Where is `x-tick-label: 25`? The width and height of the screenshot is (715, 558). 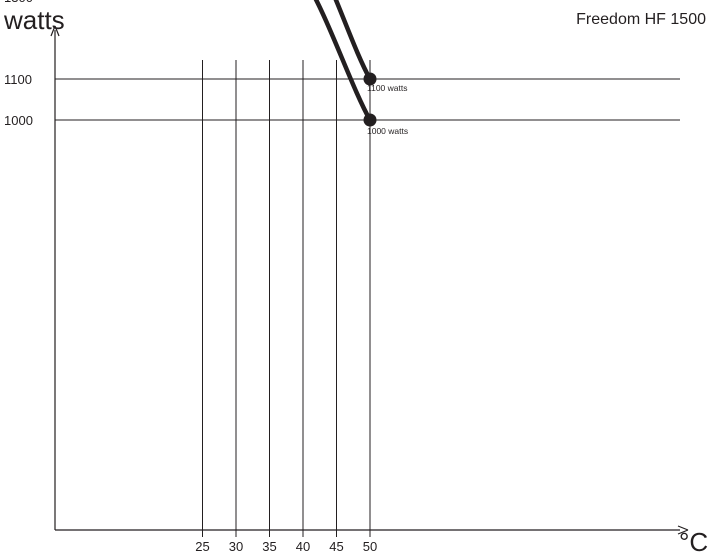 x-tick-label: 25 is located at coordinates (202, 546).